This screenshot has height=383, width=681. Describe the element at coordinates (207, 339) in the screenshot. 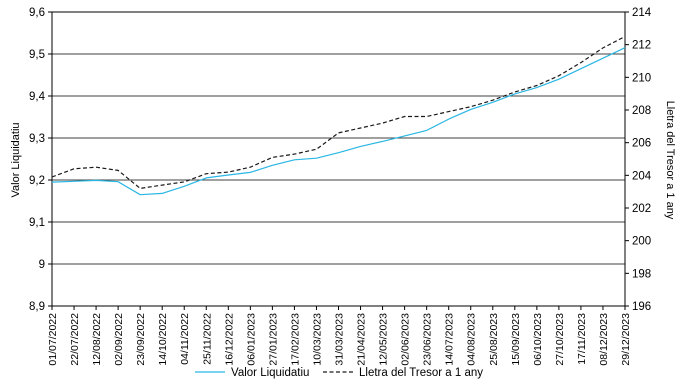

I see `x-tick-label: 25/11/2022` at that location.